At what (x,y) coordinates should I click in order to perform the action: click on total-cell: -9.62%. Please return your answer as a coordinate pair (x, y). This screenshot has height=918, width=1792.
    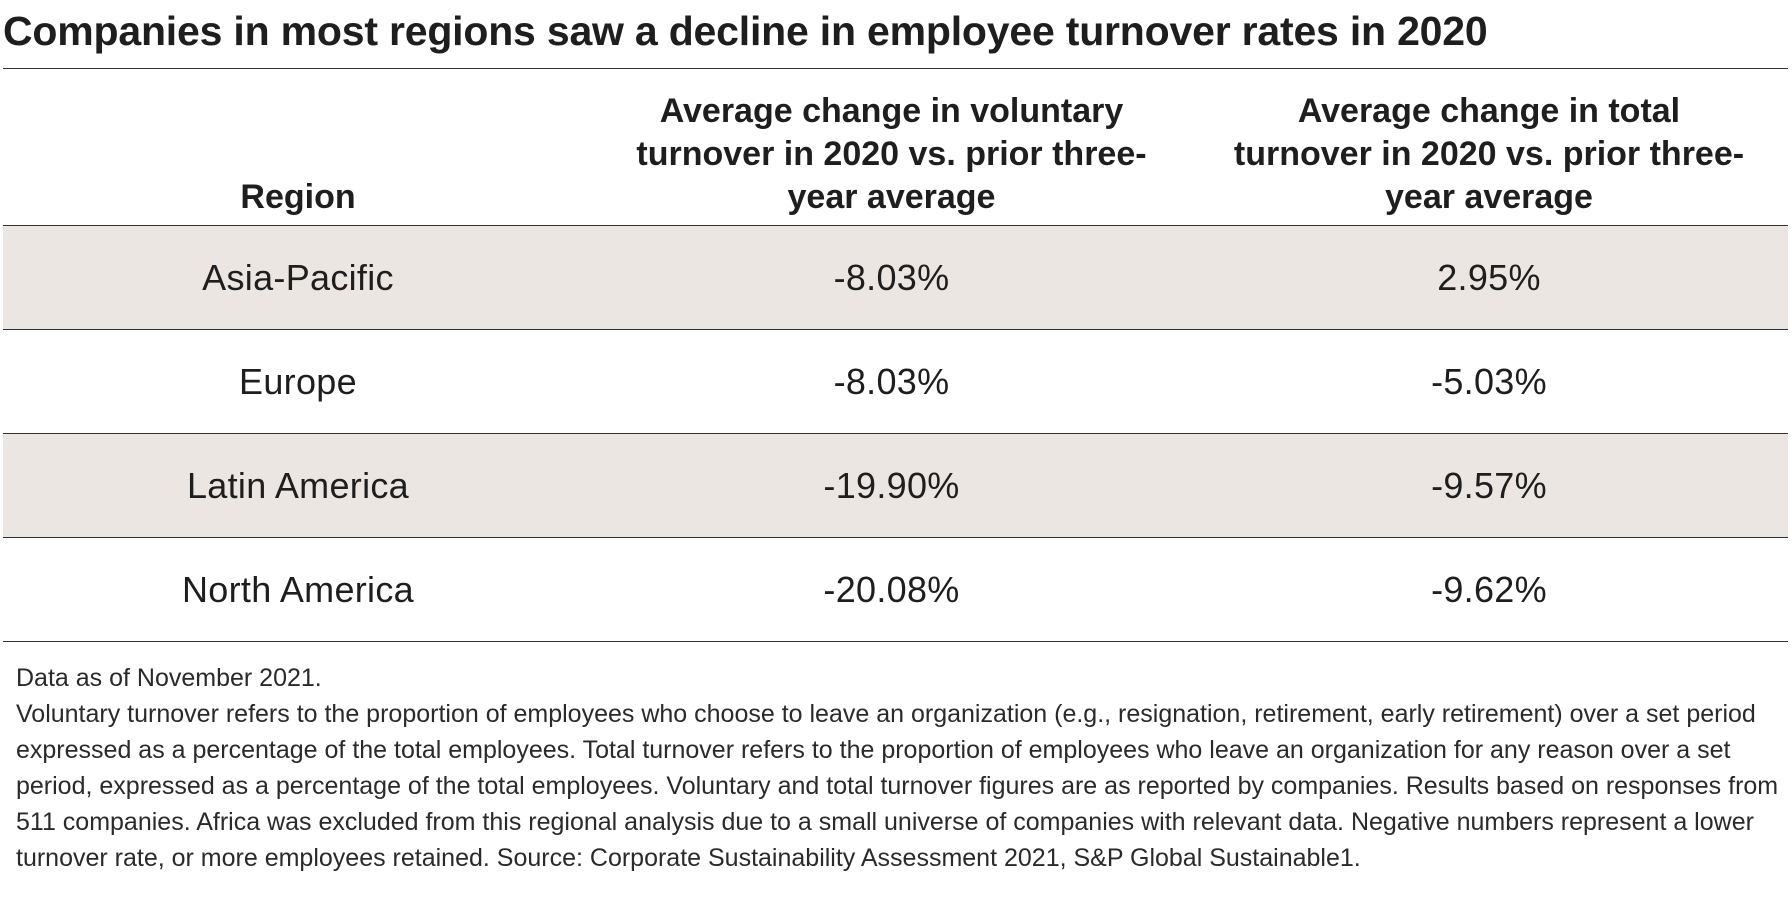
    Looking at the image, I should click on (1489, 589).